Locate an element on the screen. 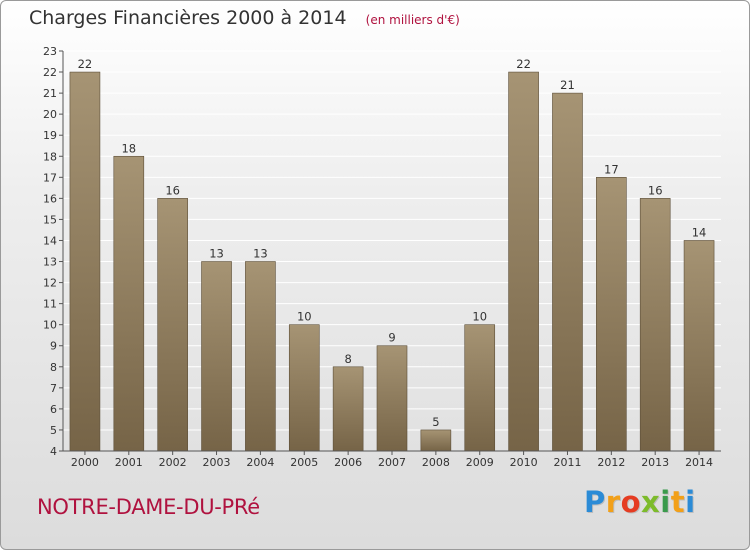  x-tick-label-2000: 2000 is located at coordinates (85, 462).